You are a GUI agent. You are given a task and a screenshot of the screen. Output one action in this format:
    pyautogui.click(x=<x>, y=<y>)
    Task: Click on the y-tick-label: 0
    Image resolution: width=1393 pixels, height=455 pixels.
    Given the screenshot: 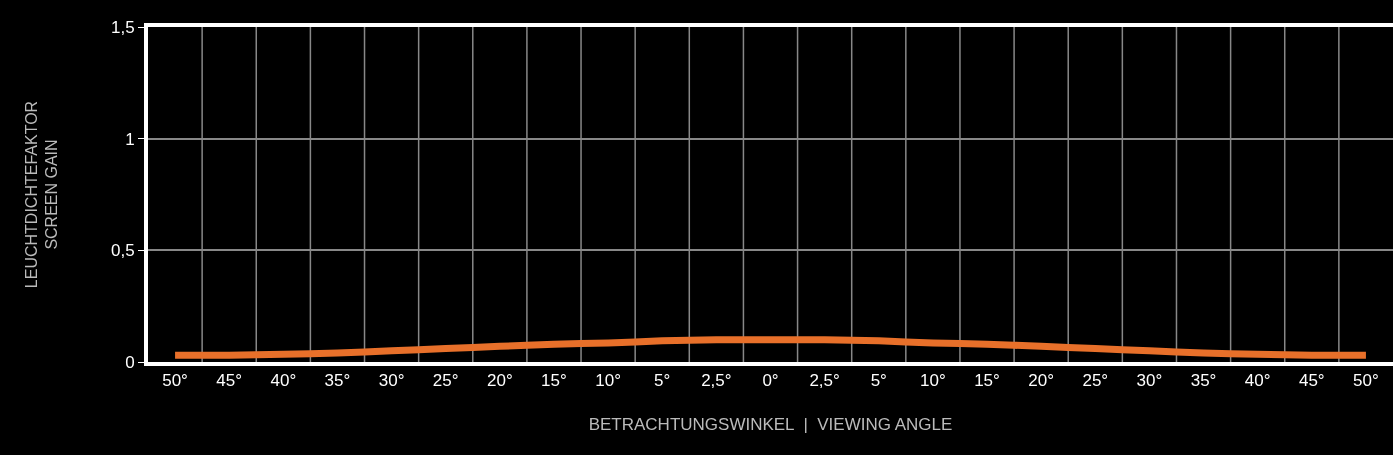 What is the action you would take?
    pyautogui.click(x=130, y=362)
    